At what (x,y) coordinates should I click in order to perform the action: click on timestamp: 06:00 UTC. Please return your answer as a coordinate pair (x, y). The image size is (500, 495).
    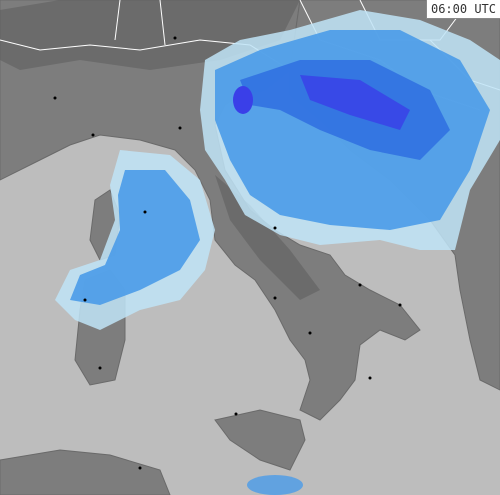
    Looking at the image, I should click on (462, 9).